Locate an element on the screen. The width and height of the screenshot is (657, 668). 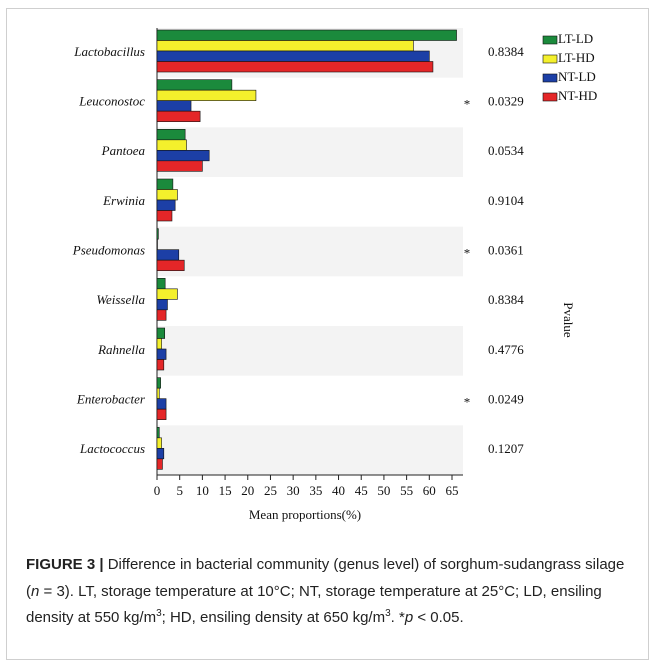
legend-label: NT-HD is located at coordinates (577, 95).